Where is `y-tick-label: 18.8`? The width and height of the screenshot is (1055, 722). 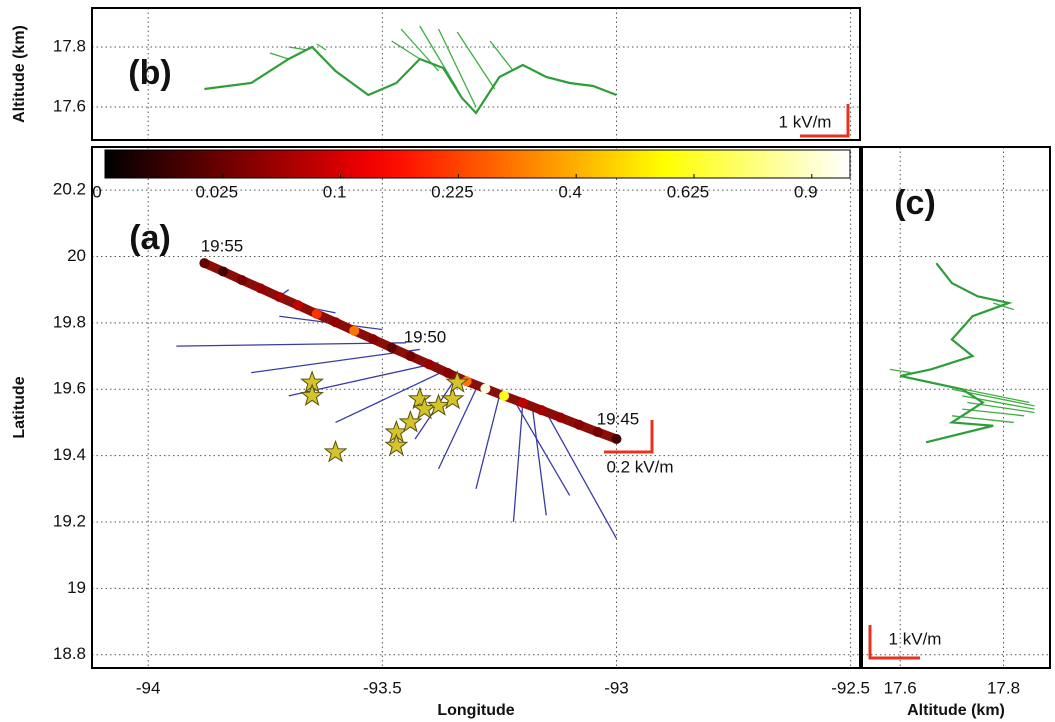
y-tick-label: 18.8 is located at coordinates (69, 653).